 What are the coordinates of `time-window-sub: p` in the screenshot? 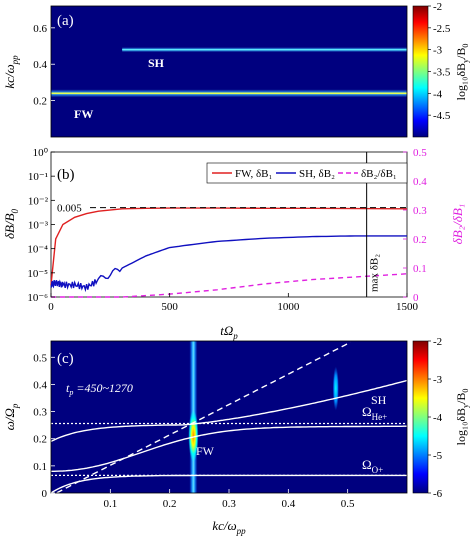 It's located at (70, 392).